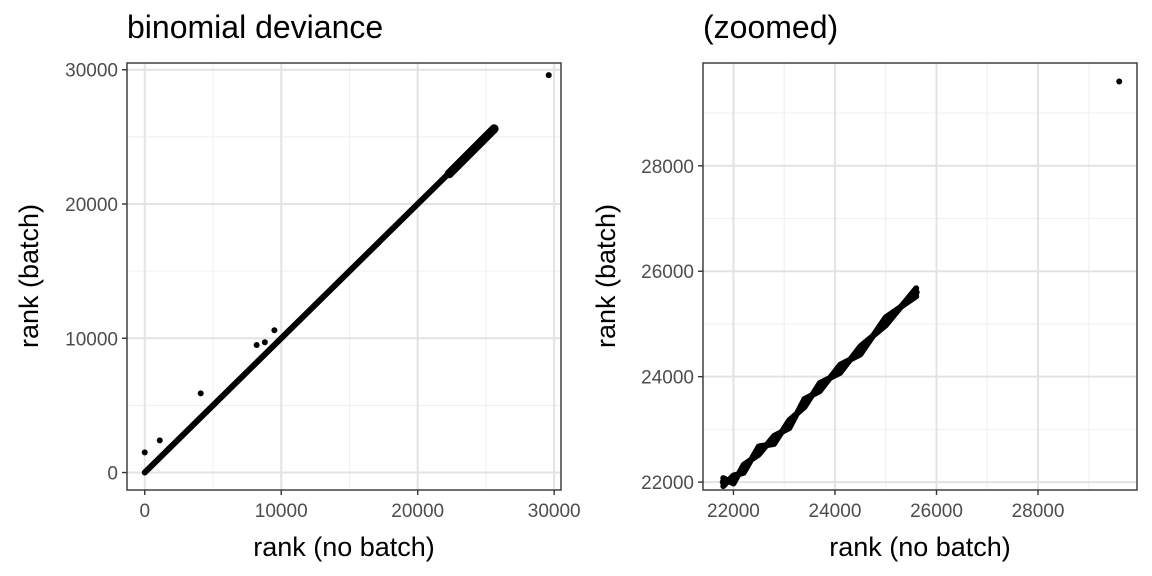  What do you see at coordinates (835, 511) in the screenshot?
I see `x-tick-label: 24000` at bounding box center [835, 511].